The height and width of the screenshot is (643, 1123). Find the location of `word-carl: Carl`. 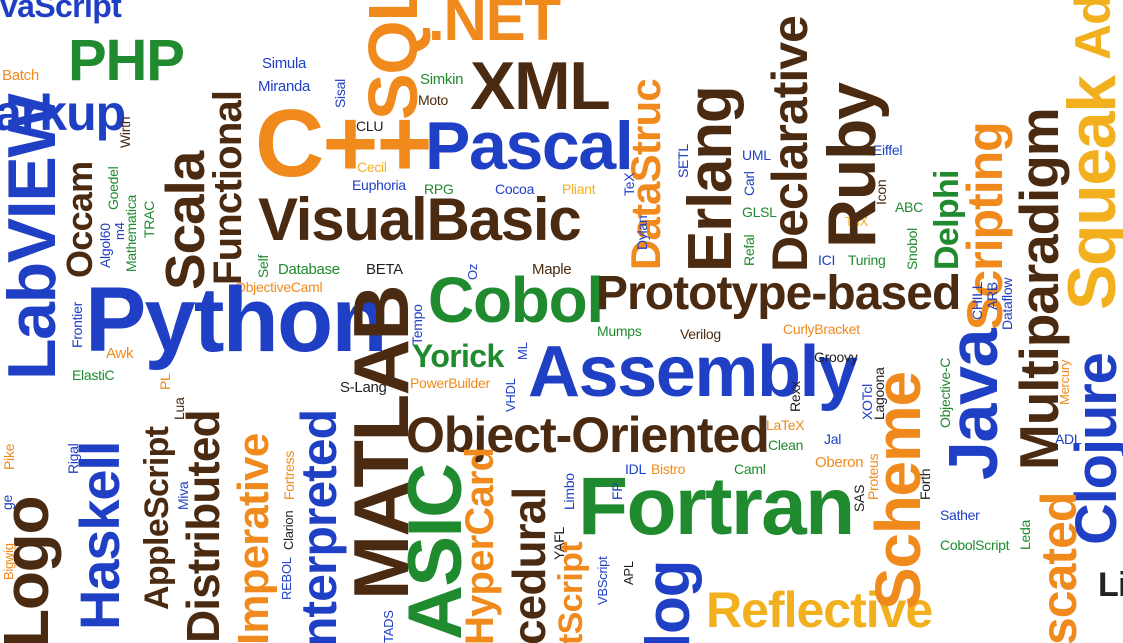

word-carl: Carl is located at coordinates (749, 183).